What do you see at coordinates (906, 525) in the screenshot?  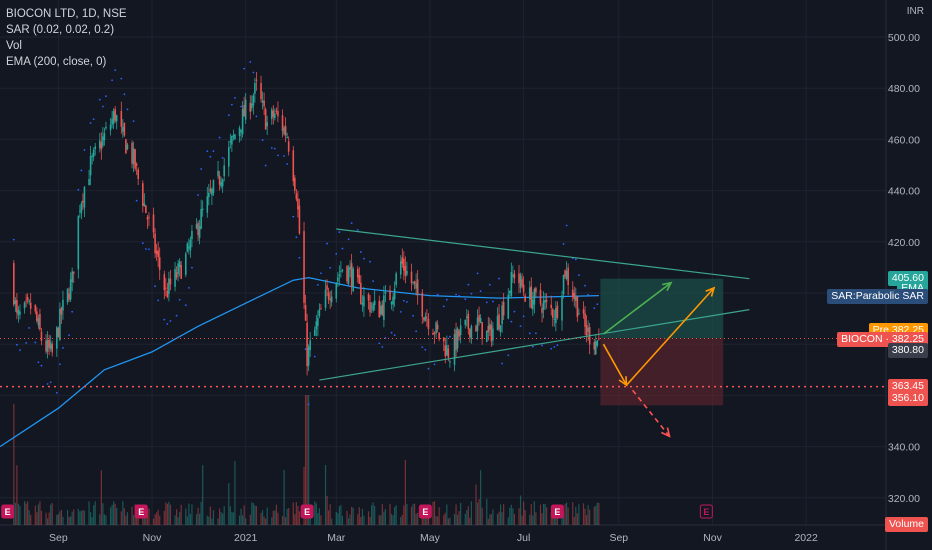 I see `price-label: Volume` at bounding box center [906, 525].